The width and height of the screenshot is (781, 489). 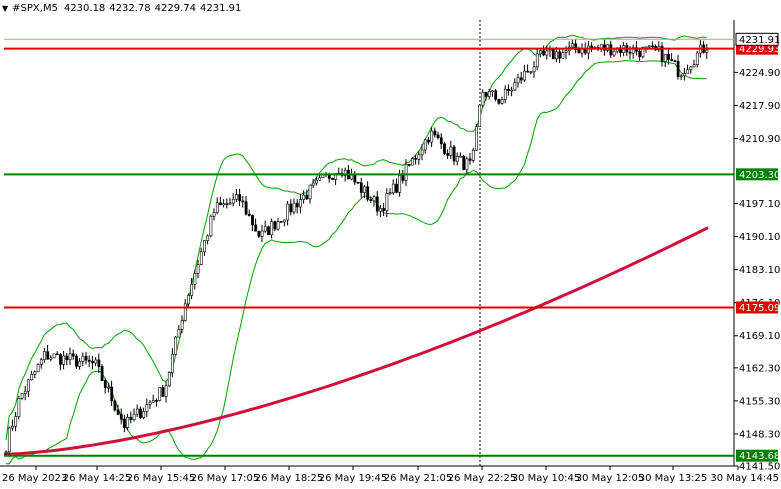 I want to click on dropdown-triangle-icon: ▼, so click(x=5, y=8).